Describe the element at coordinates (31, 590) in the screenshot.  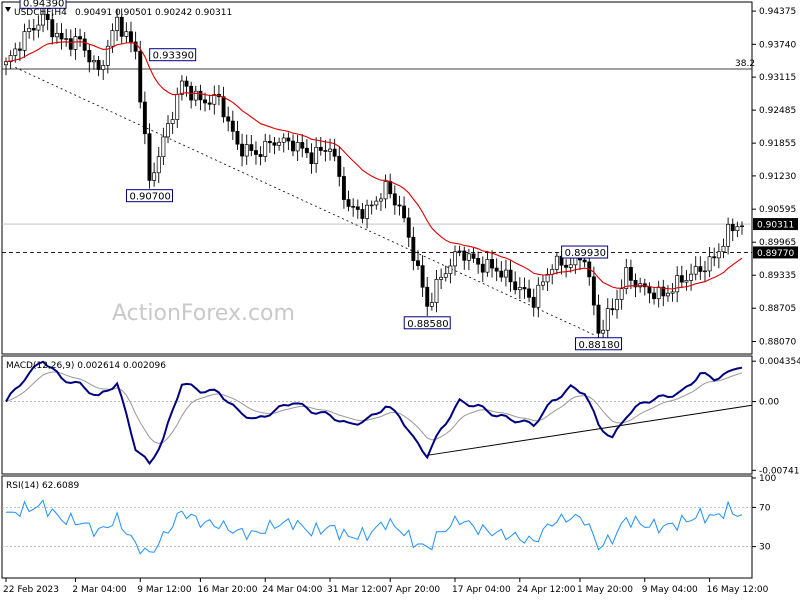
I see `time-tick-label: 22 Feb 2023` at that location.